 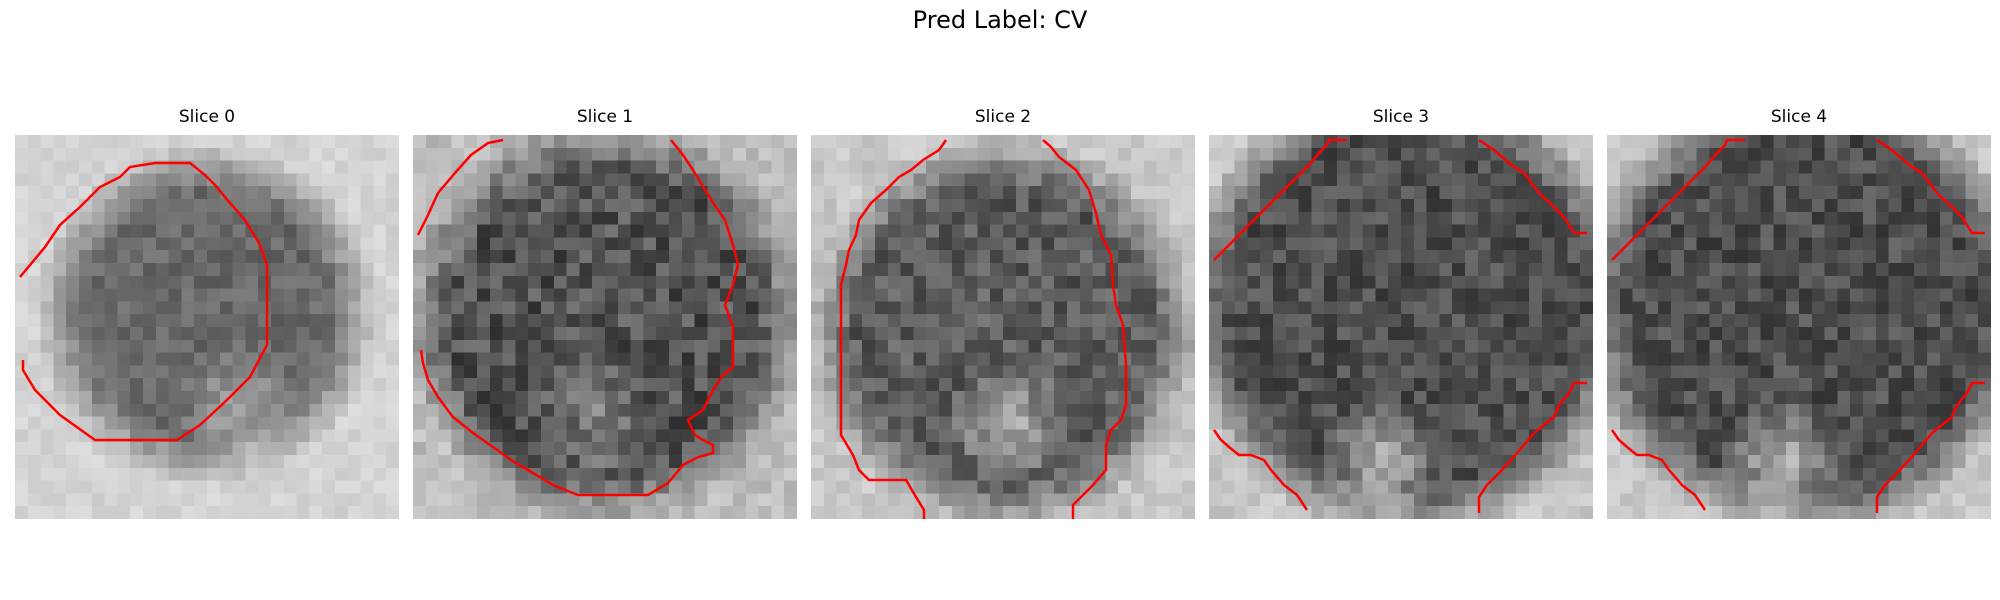 I want to click on slice-title: Slice 4, so click(x=1799, y=117).